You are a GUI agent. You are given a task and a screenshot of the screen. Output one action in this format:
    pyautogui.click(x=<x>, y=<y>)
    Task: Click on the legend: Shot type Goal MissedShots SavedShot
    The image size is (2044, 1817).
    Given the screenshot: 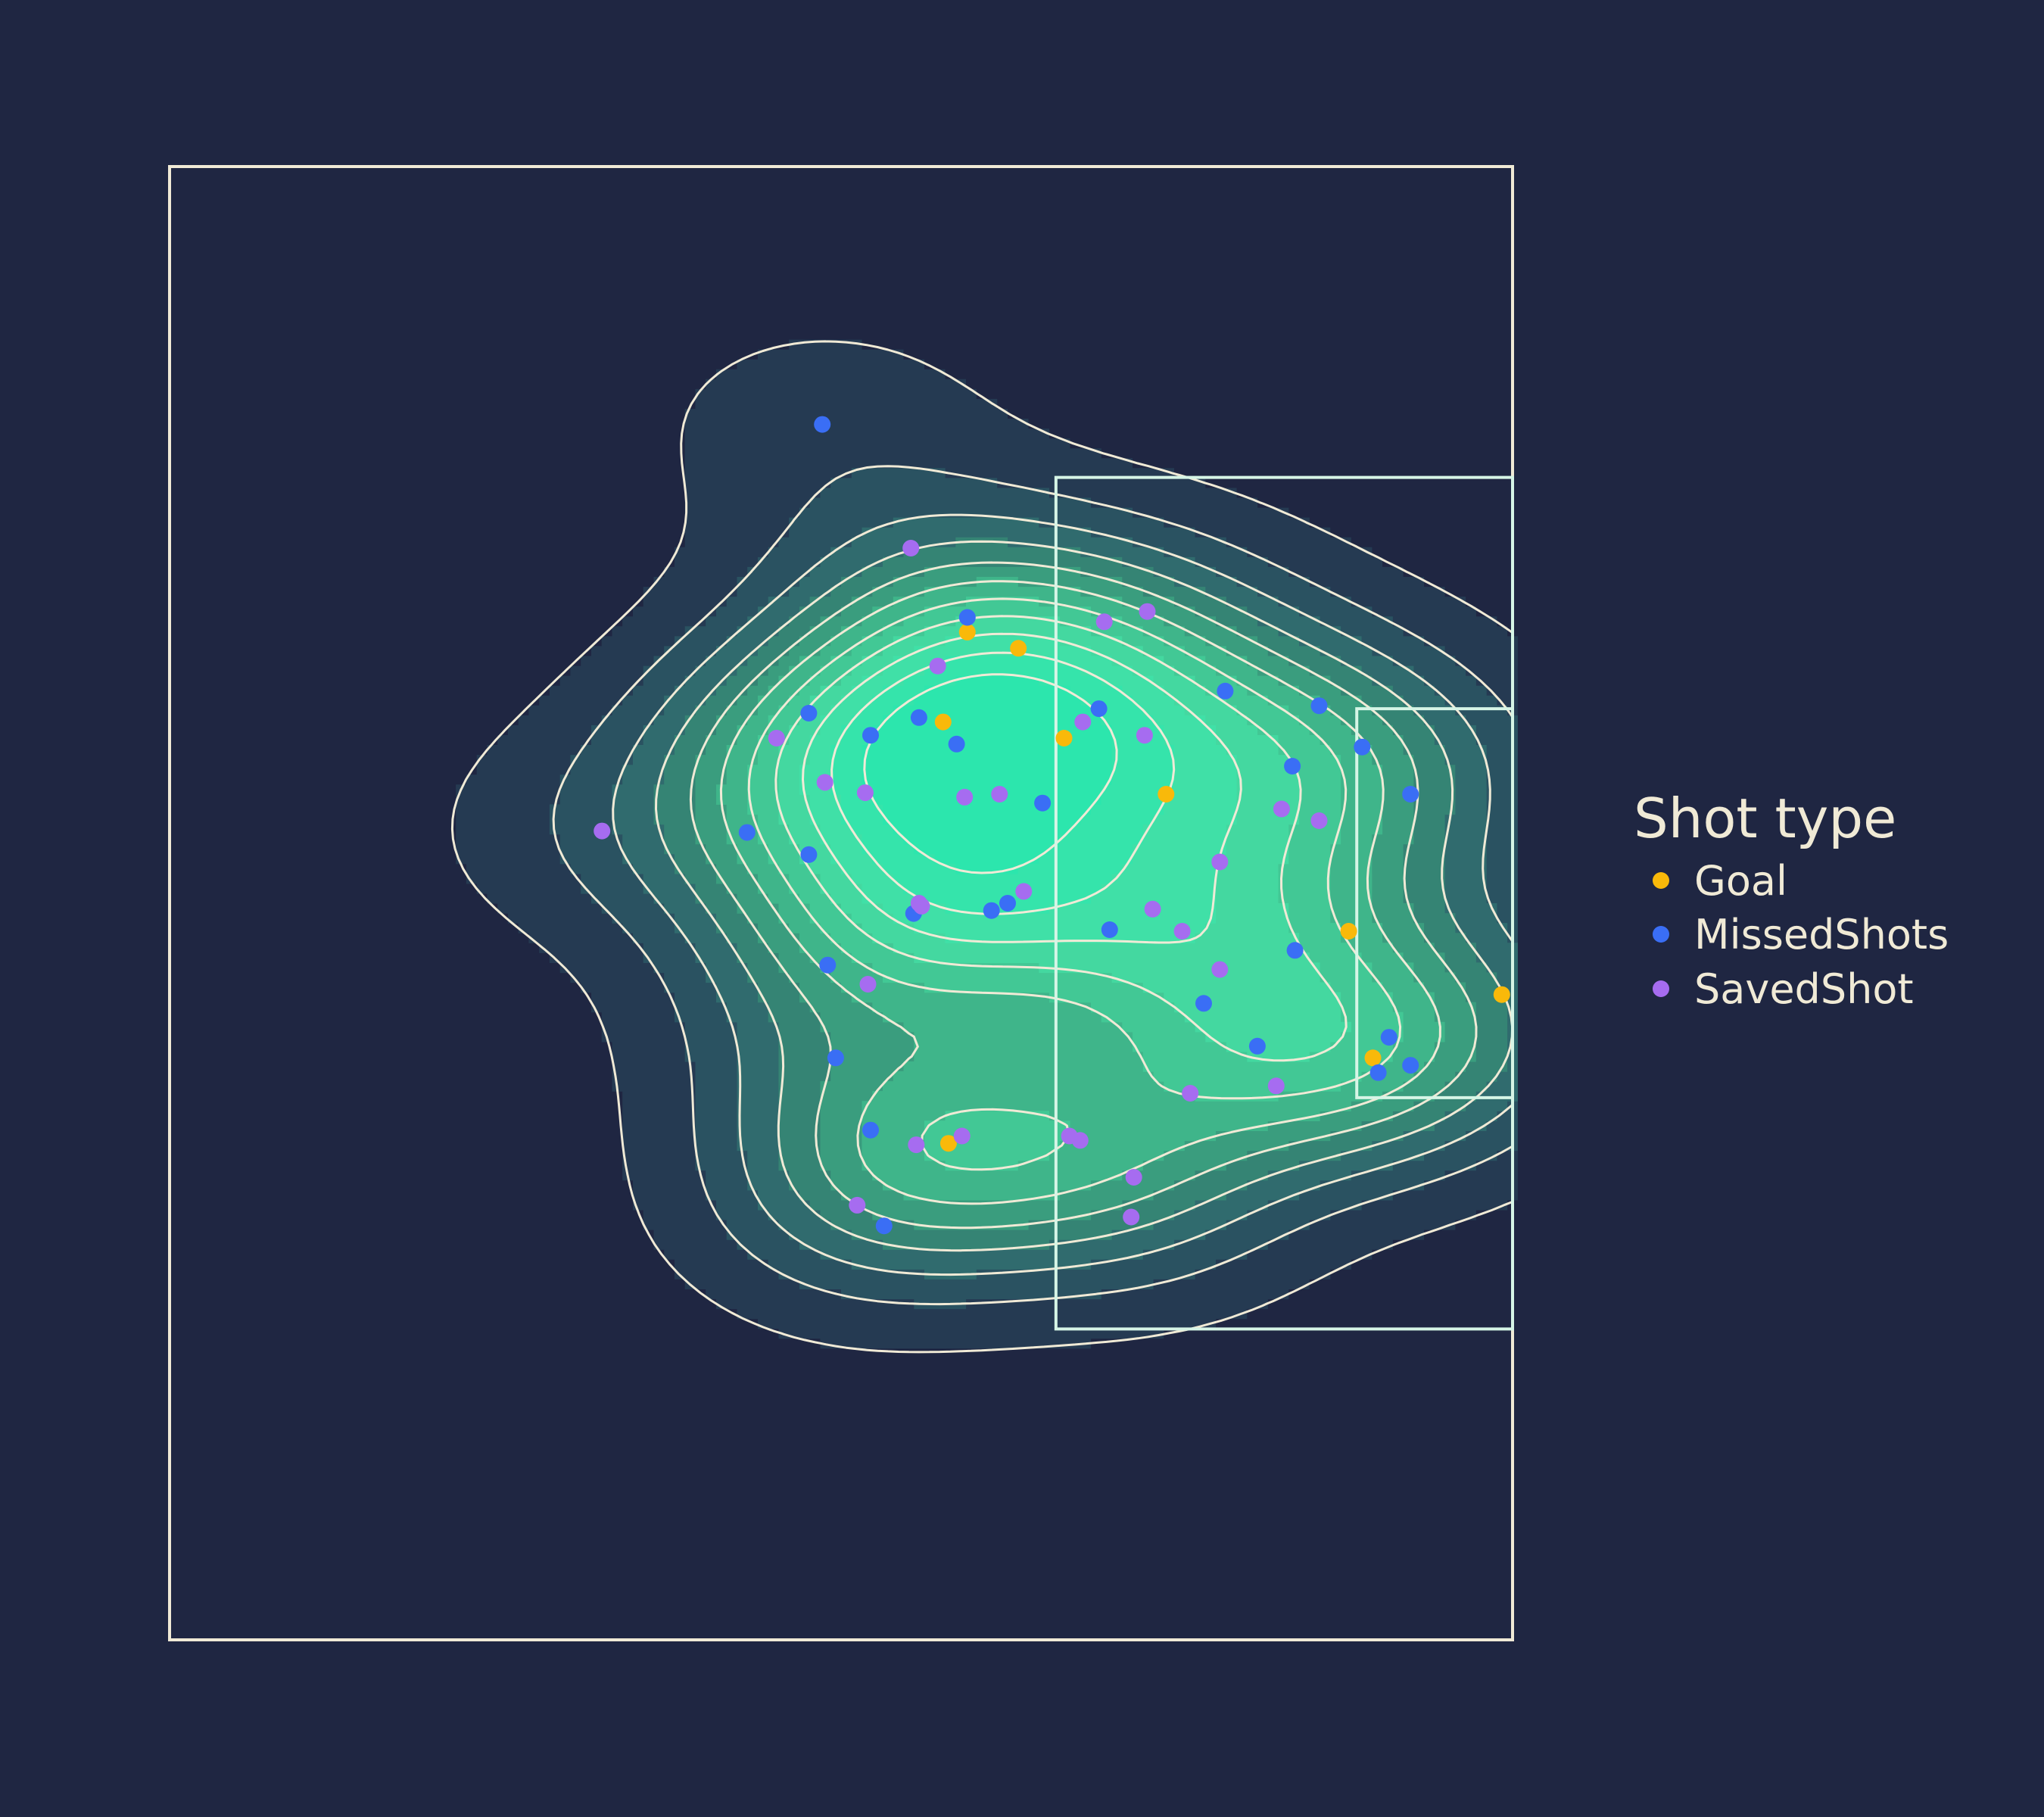 What is the action you would take?
    pyautogui.click(x=1792, y=900)
    